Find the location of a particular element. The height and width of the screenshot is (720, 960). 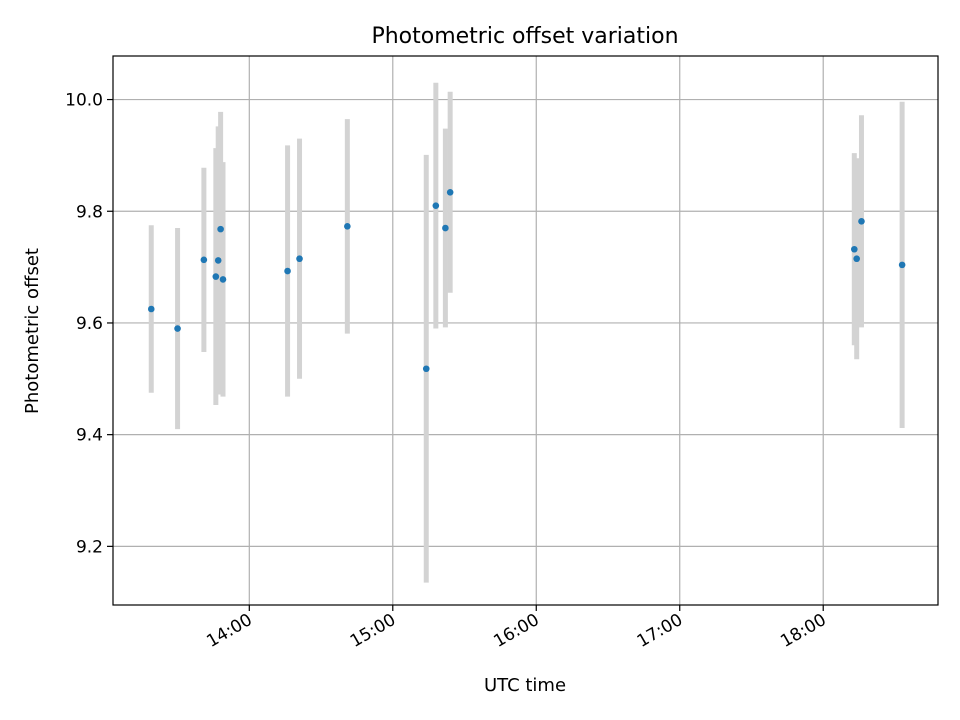

chart-title: Photometric offset variation is located at coordinates (524, 36).